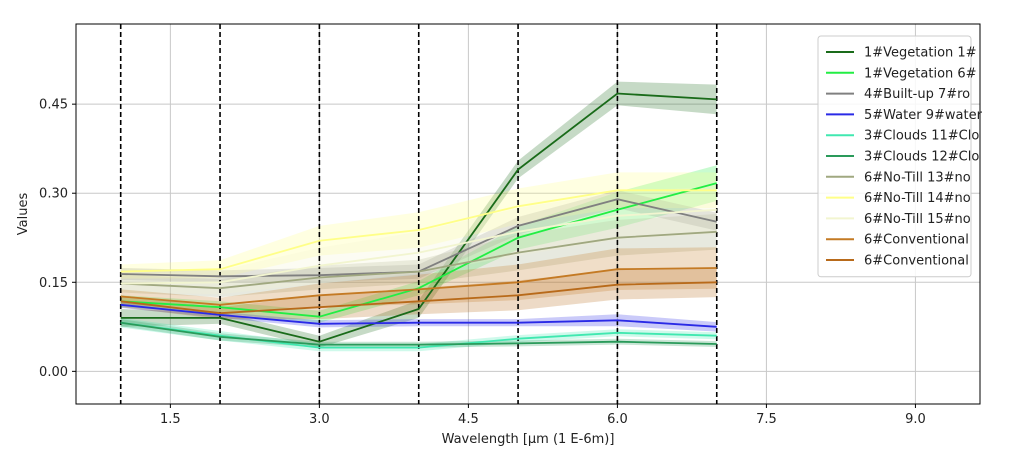  Describe the element at coordinates (53, 283) in the screenshot. I see `y-tick-label: 0.15` at that location.